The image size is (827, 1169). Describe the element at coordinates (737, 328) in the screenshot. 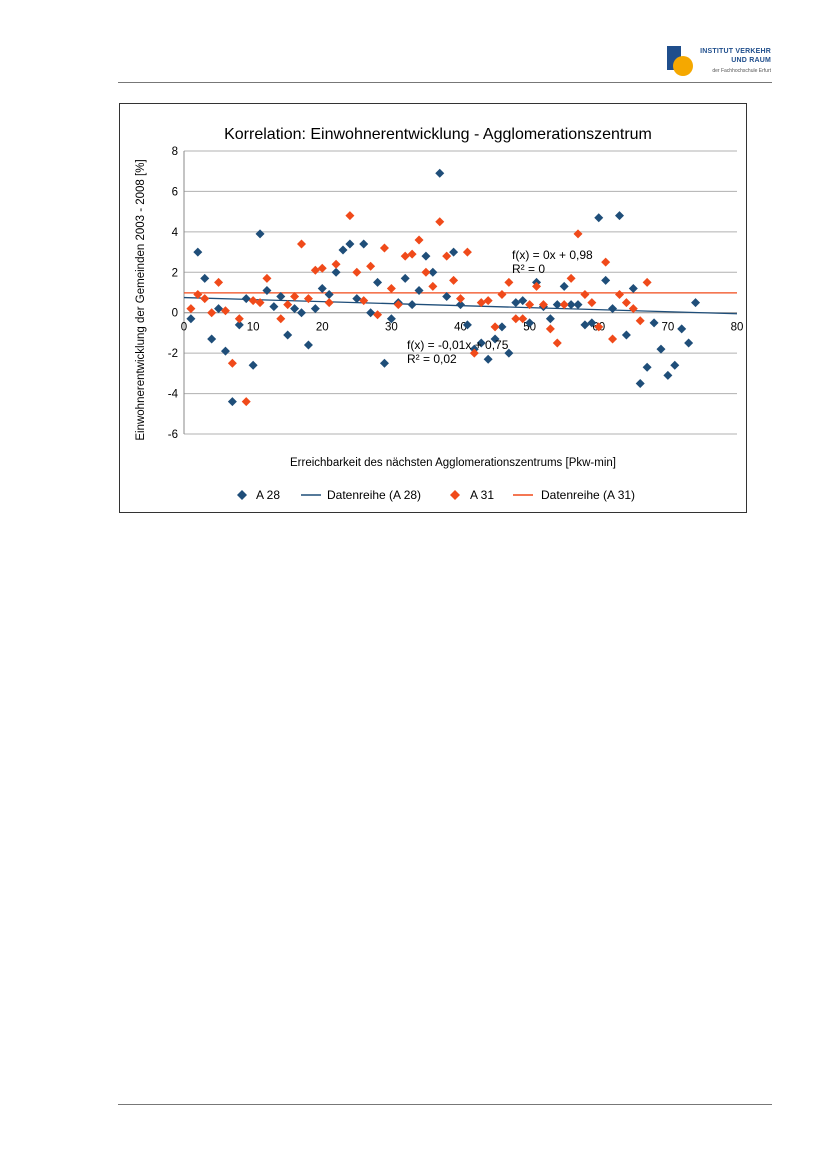

I see `x-tick-label: 80` at that location.